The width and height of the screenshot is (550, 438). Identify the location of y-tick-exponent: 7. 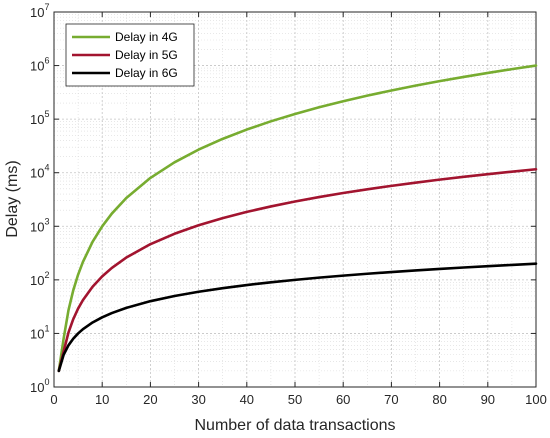
(46, 7).